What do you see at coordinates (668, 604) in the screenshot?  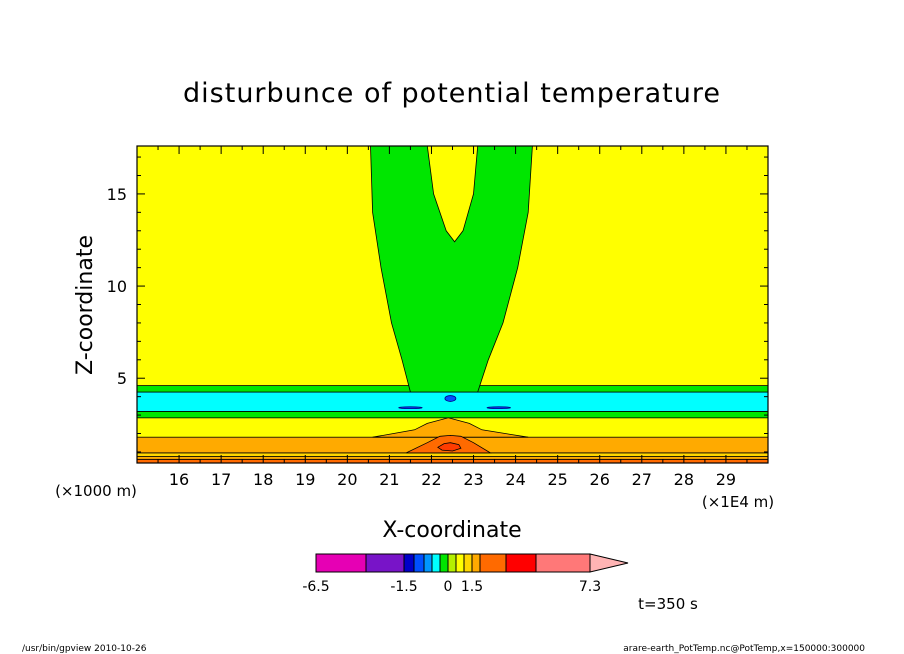 I see `time-label: t=350 s` at bounding box center [668, 604].